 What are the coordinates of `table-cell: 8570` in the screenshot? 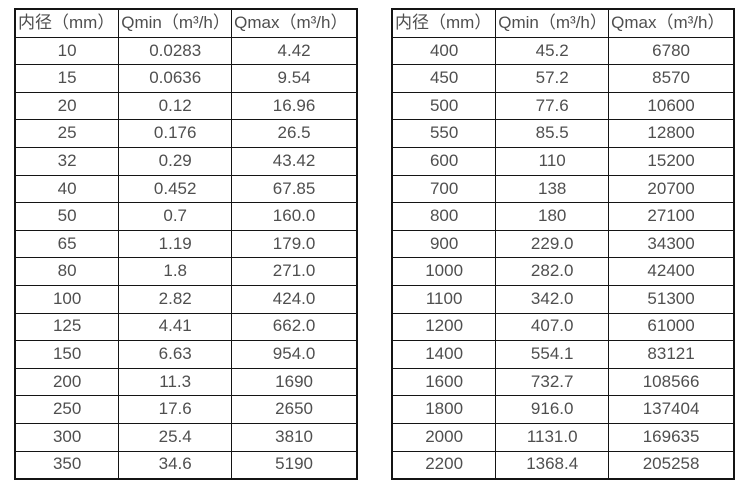 It's located at (671, 78).